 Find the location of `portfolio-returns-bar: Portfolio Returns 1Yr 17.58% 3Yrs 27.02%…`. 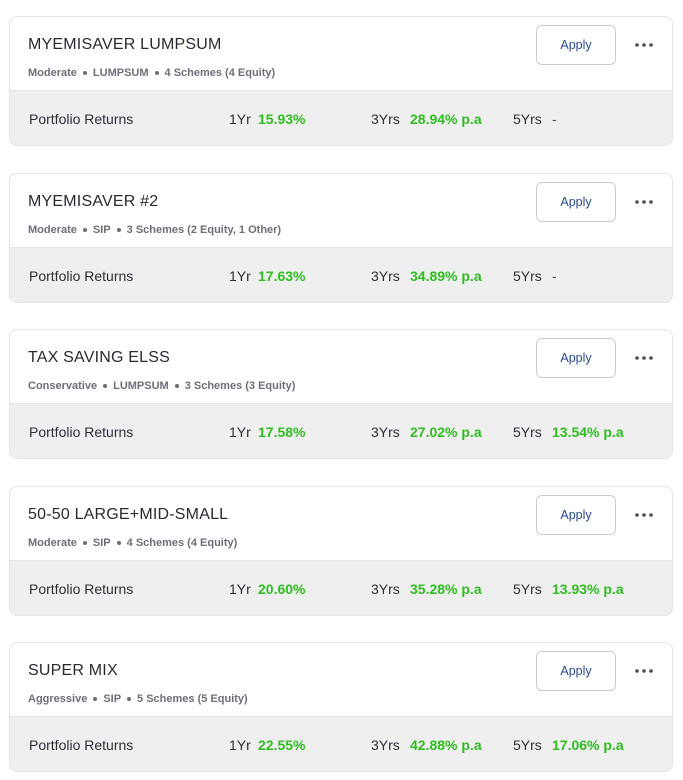

portfolio-returns-bar: Portfolio Returns 1Yr 17.58% 3Yrs 27.02%… is located at coordinates (341, 430).